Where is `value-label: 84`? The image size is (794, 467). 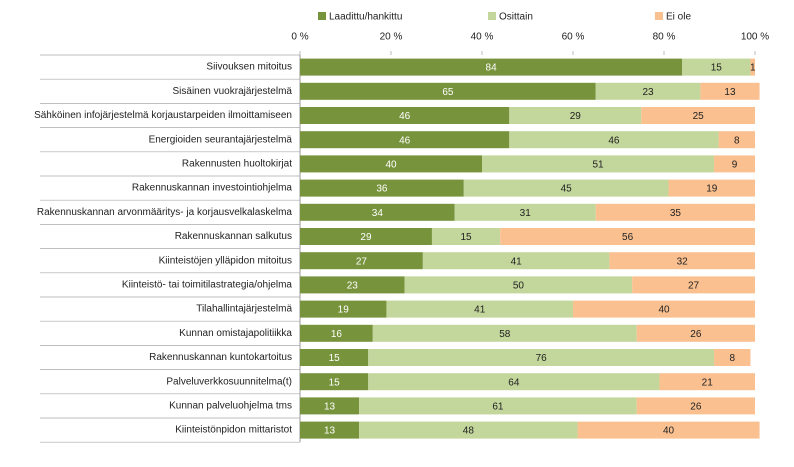
value-label: 84 is located at coordinates (492, 68).